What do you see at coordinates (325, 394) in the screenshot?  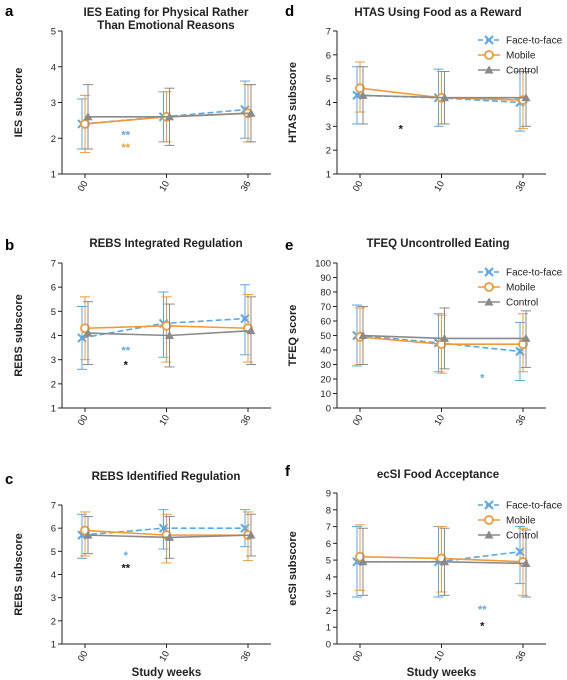 I see `y-tick-label: 10` at bounding box center [325, 394].